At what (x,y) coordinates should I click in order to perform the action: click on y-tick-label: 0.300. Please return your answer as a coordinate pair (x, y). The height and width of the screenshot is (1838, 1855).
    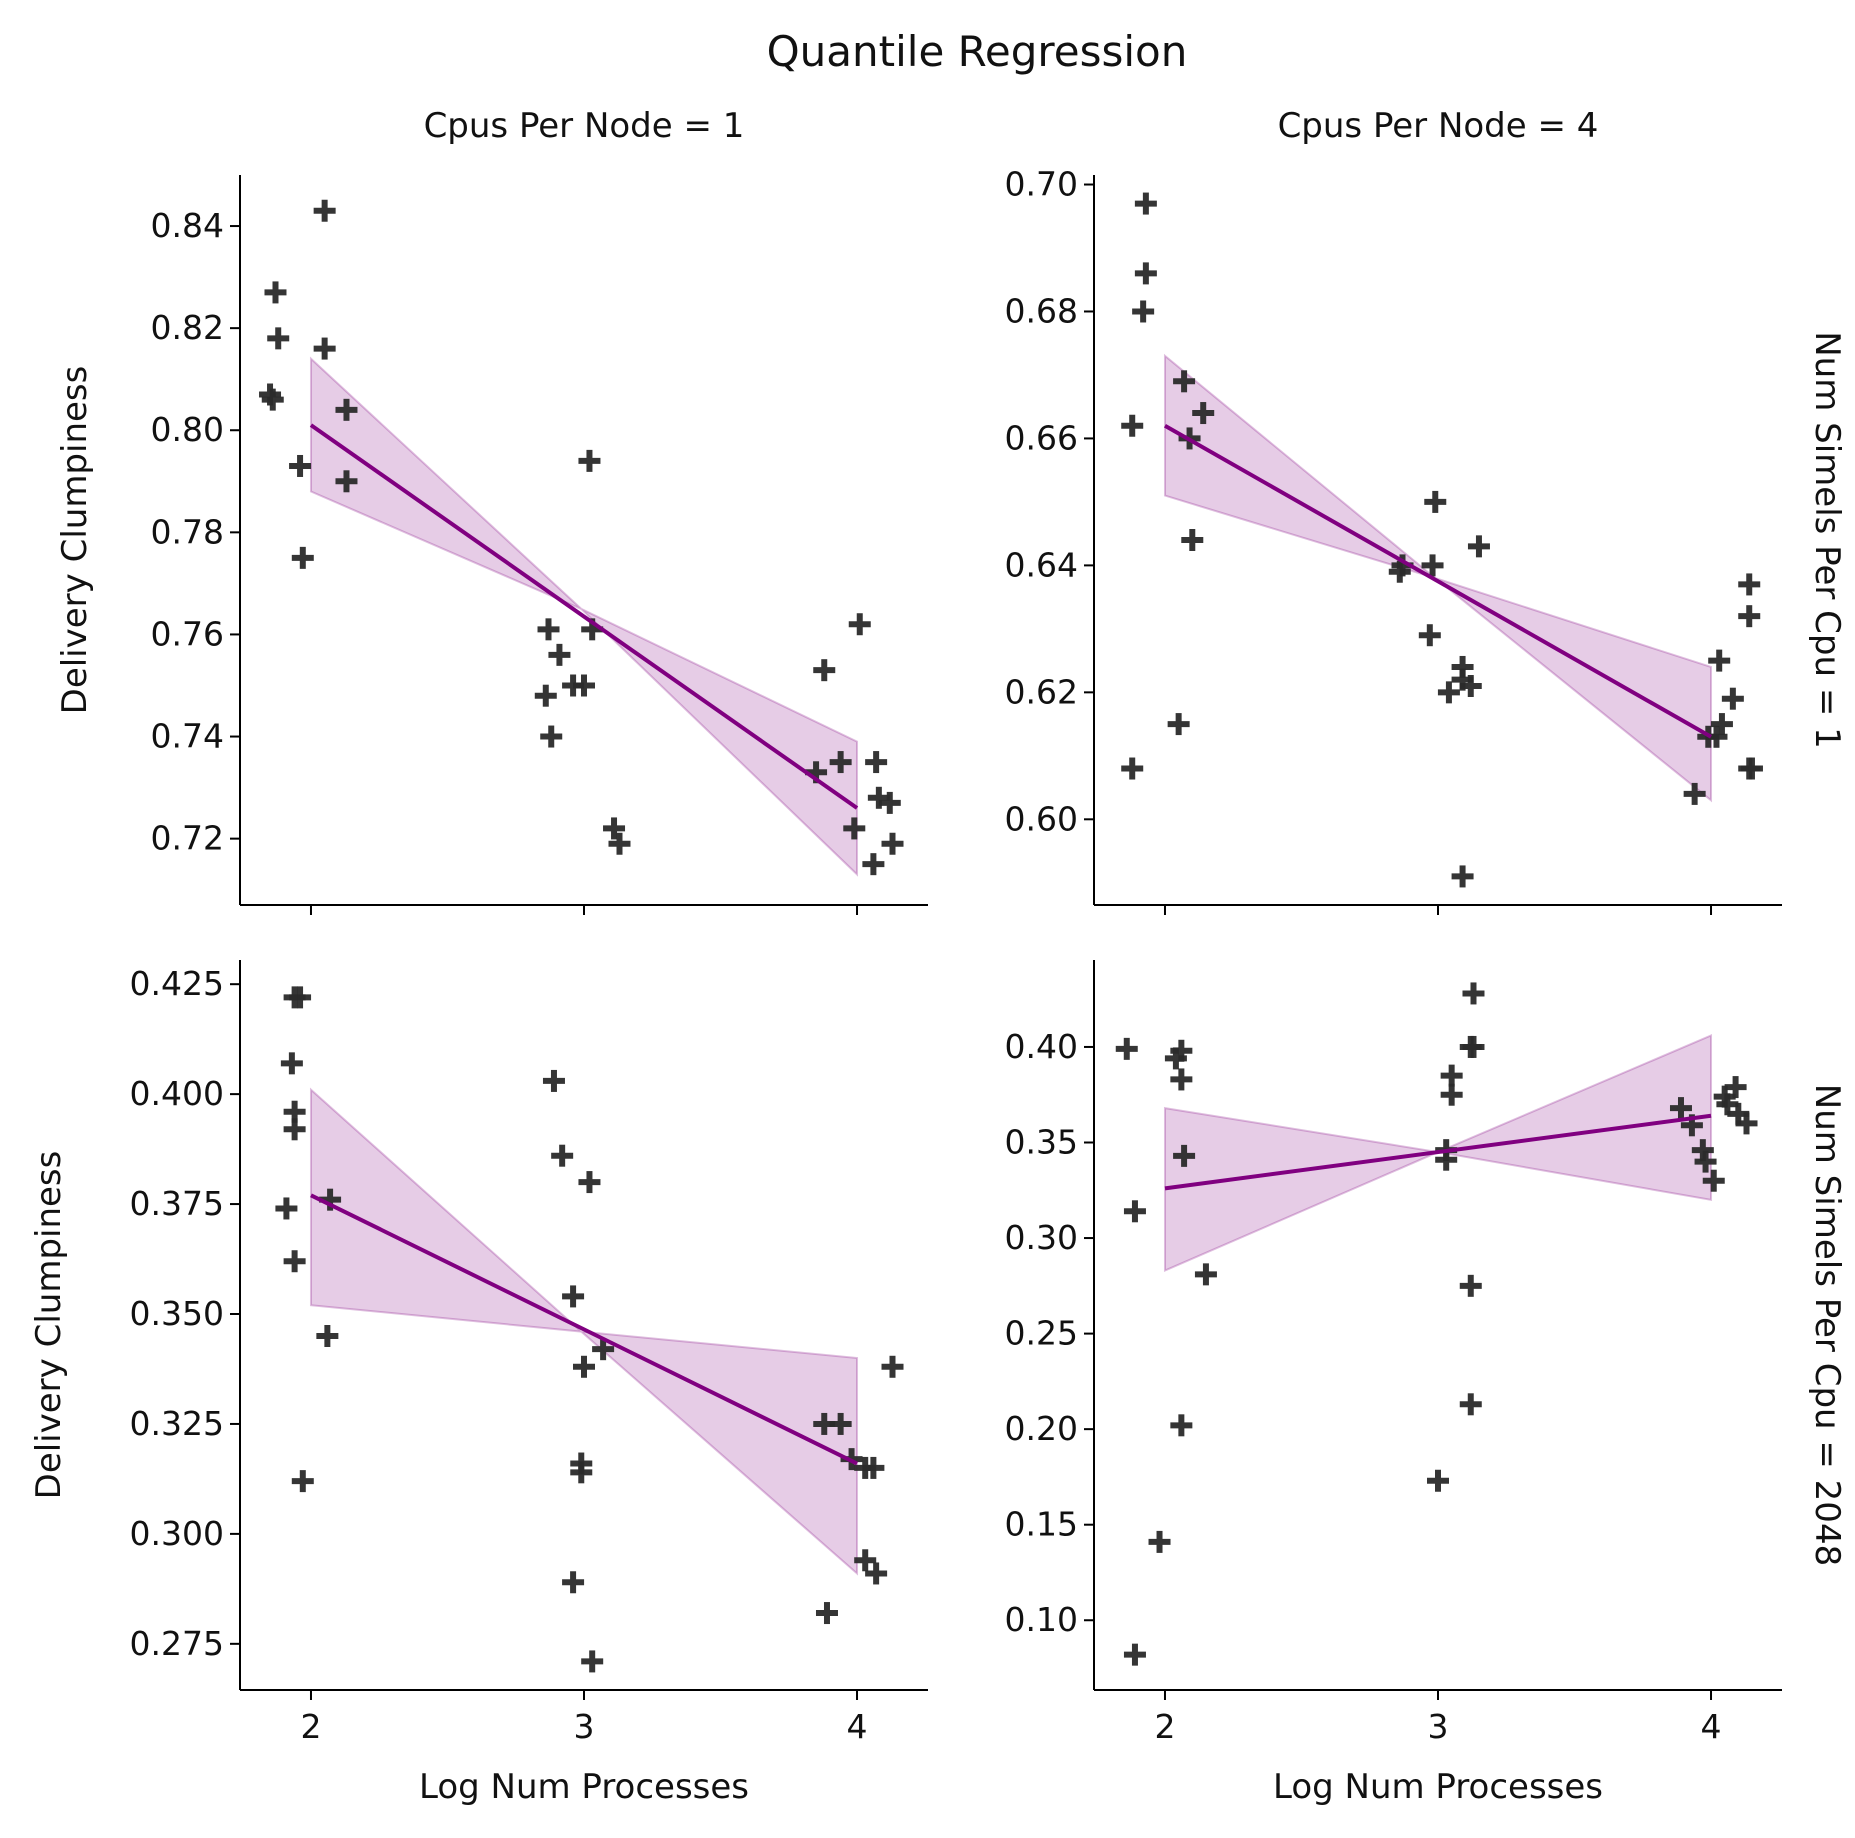
    Looking at the image, I should click on (177, 1533).